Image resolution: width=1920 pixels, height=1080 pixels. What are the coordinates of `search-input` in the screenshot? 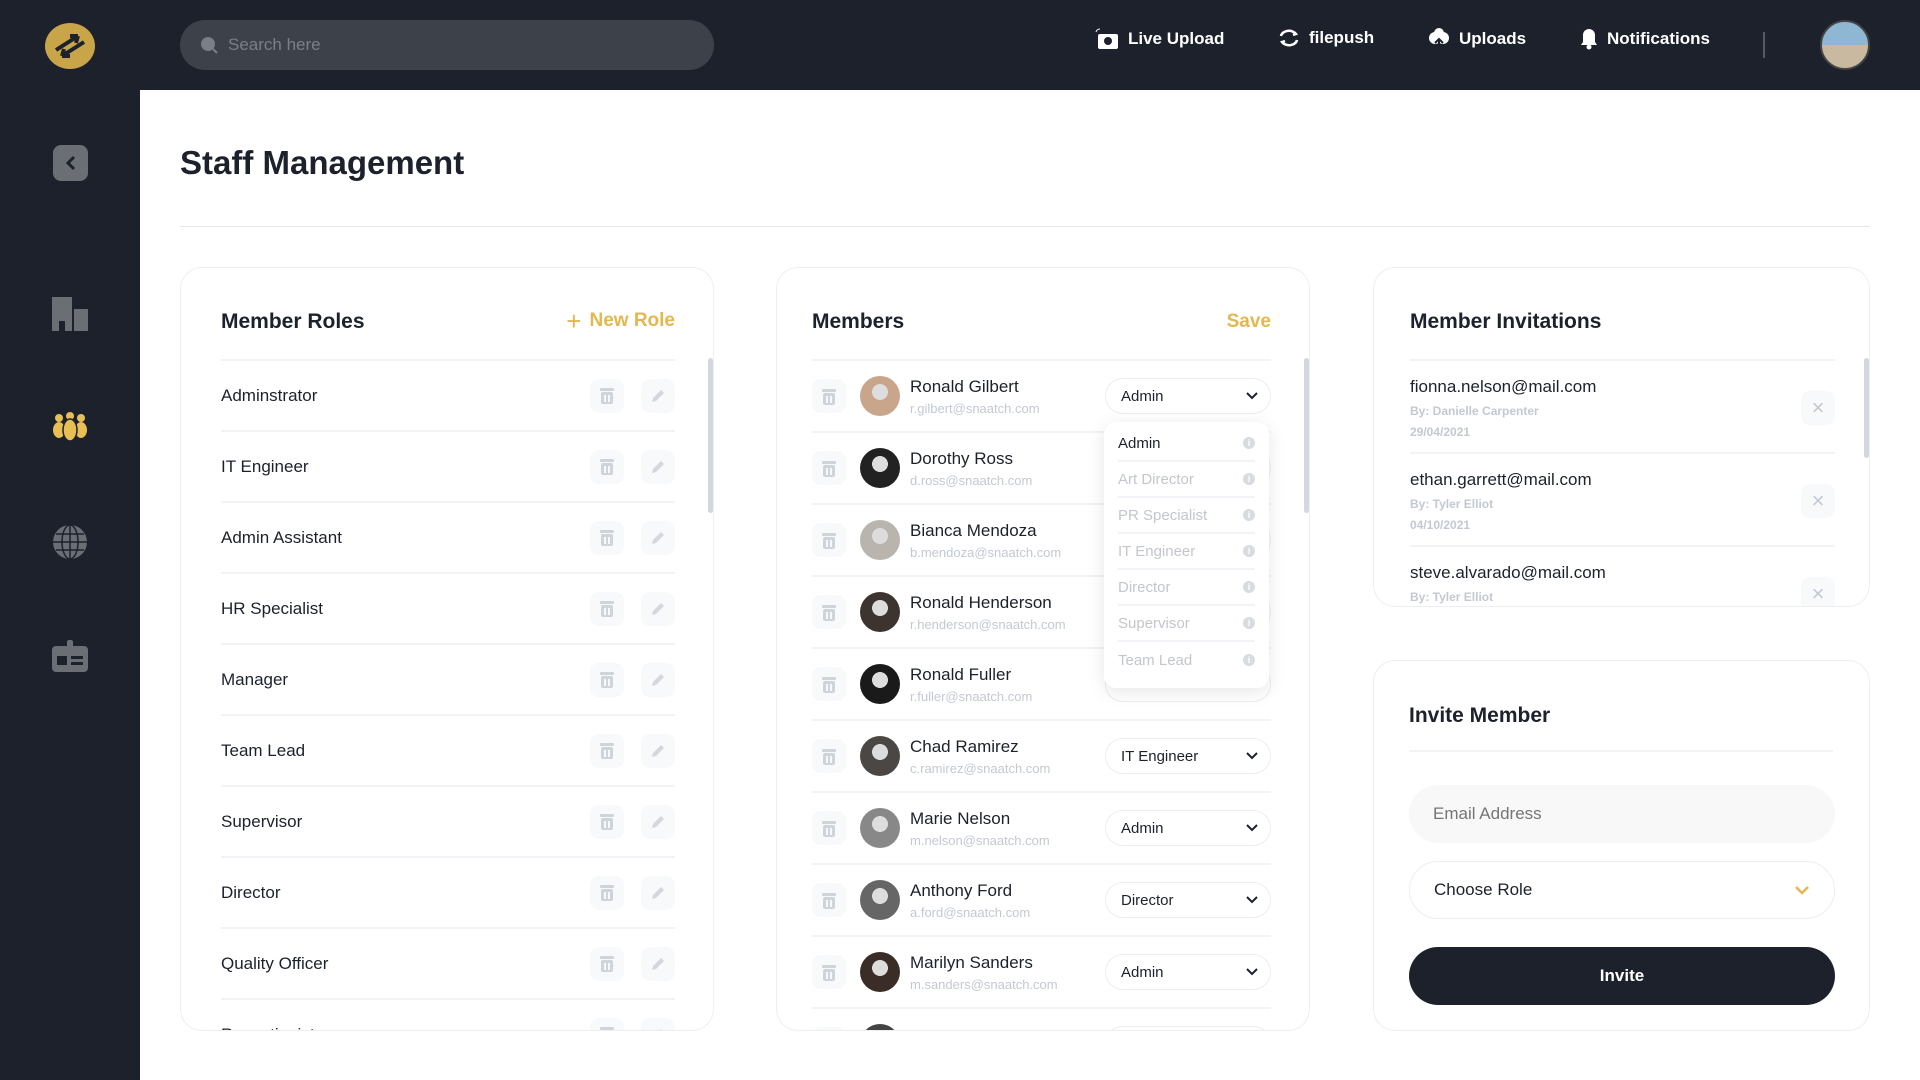 It's located at (458, 45).